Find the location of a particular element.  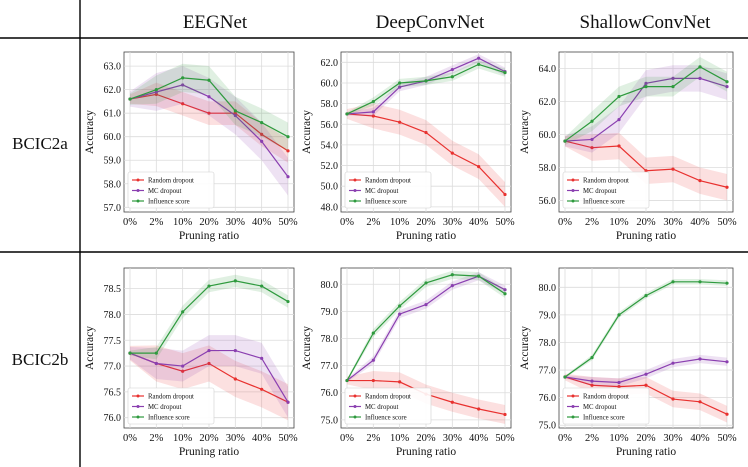

legend-label: Random dropout is located at coordinates (388, 181).